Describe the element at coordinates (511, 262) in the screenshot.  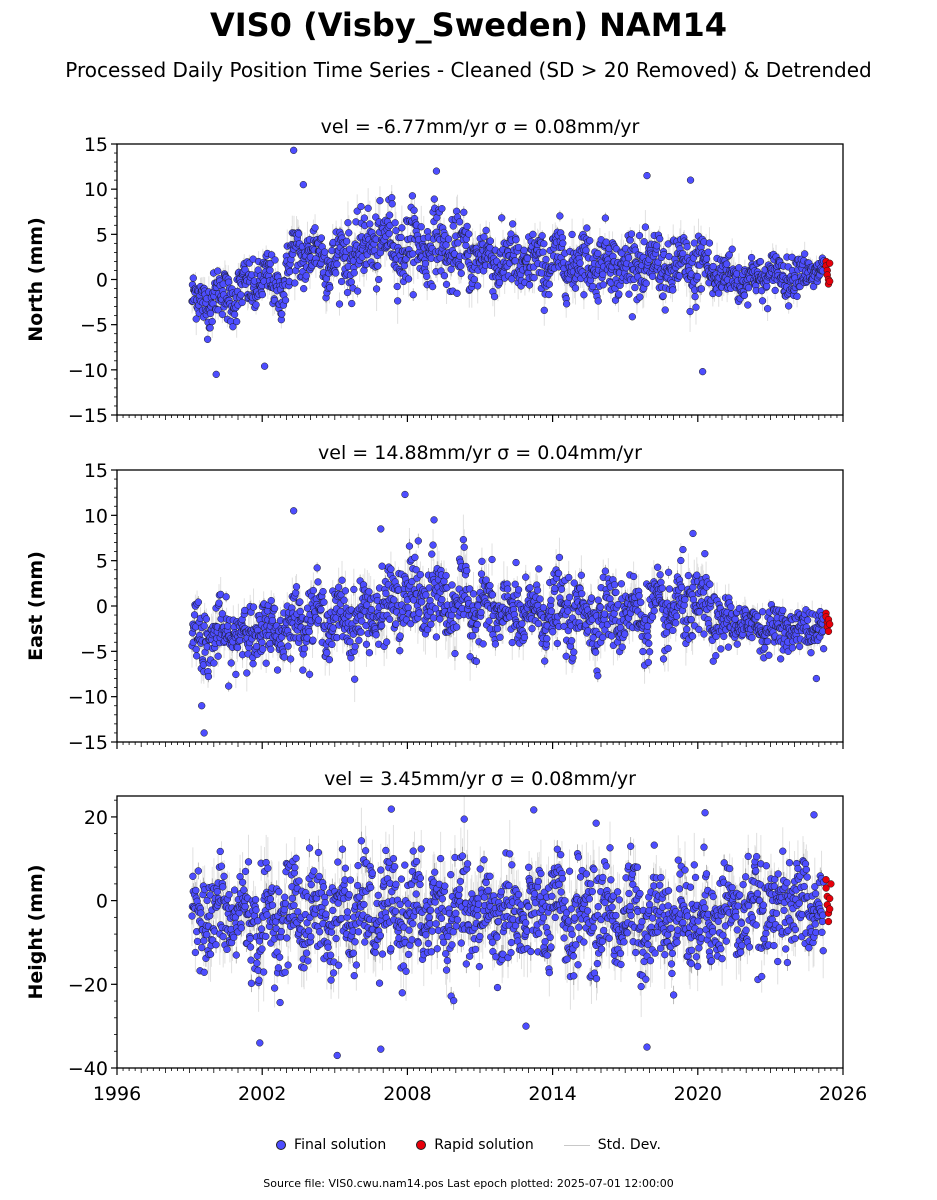
I see `plot-area` at that location.